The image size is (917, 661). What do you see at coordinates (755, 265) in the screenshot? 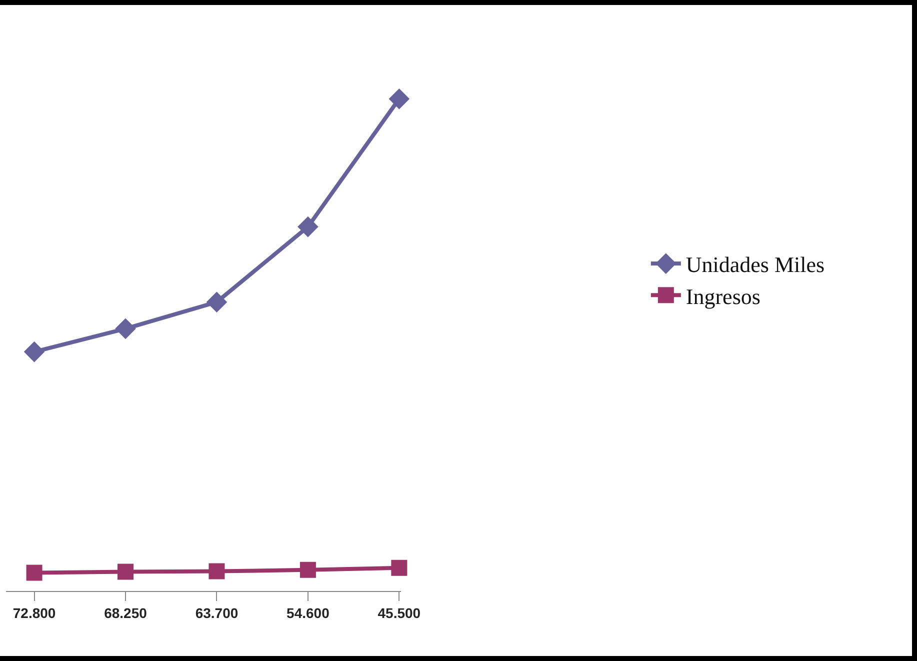
I see `legend-label: Unidades Miles` at bounding box center [755, 265].